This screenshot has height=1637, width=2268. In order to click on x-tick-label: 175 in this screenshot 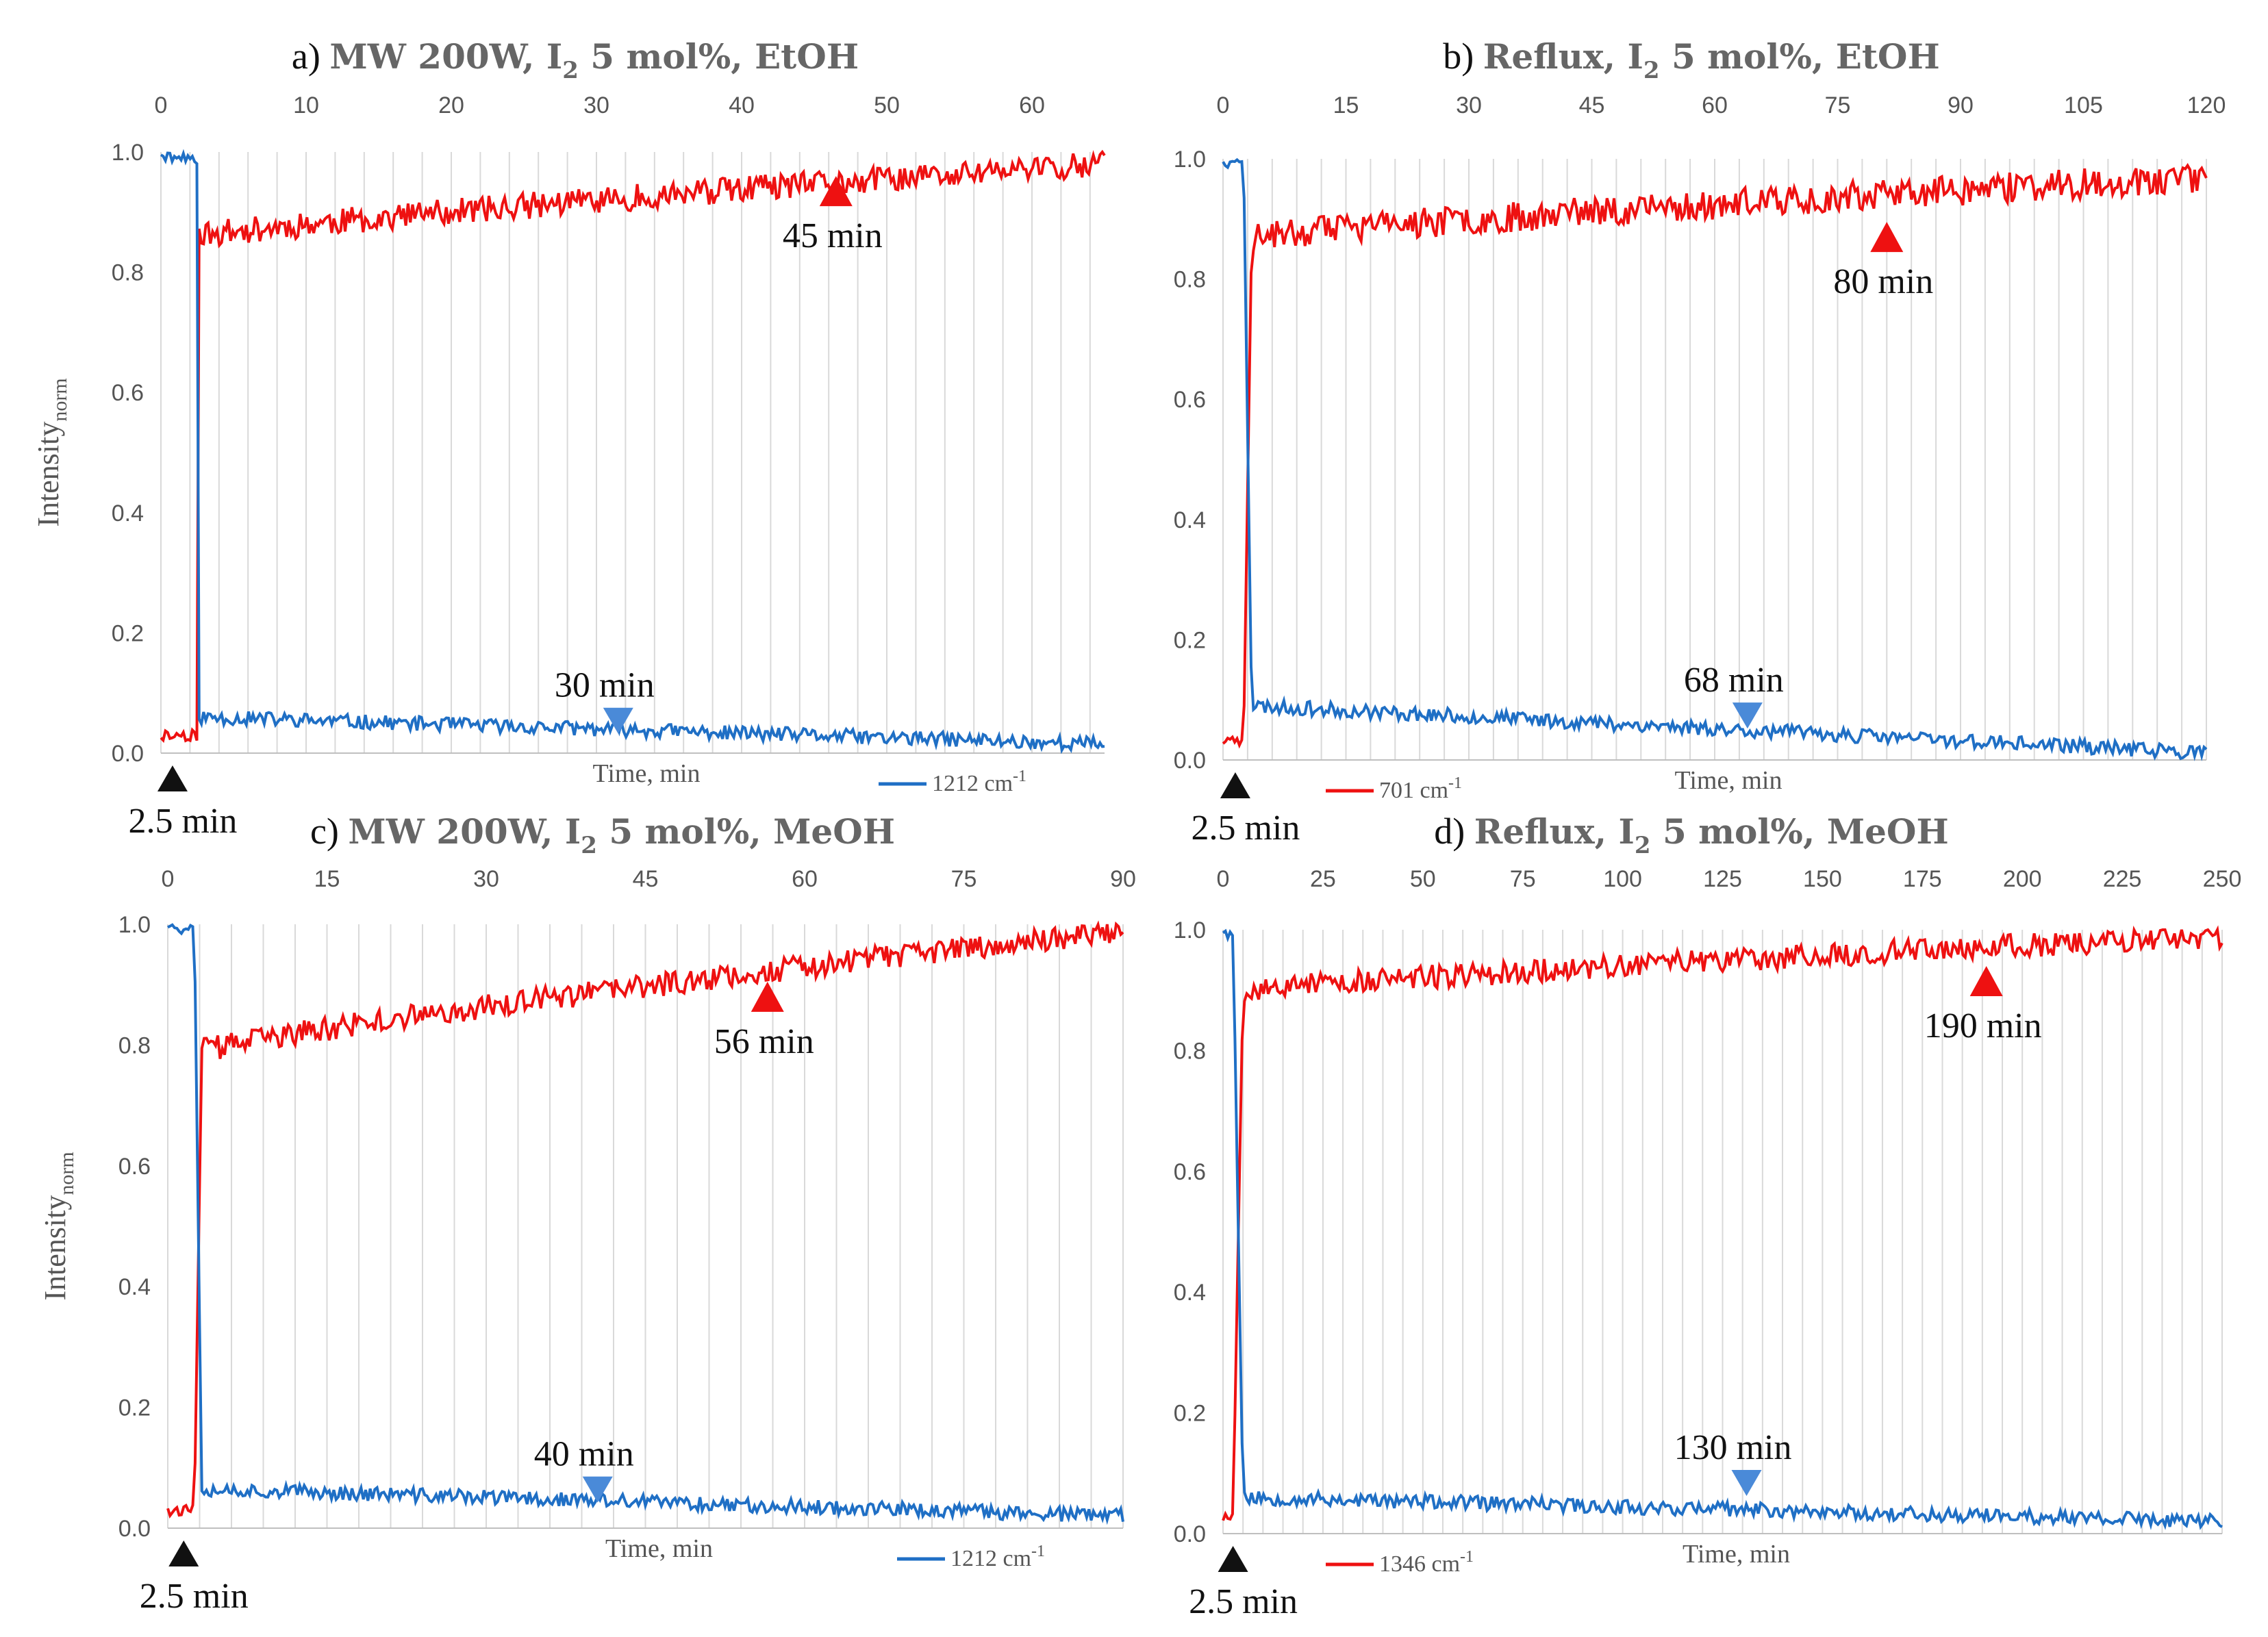, I will do `click(1922, 879)`.